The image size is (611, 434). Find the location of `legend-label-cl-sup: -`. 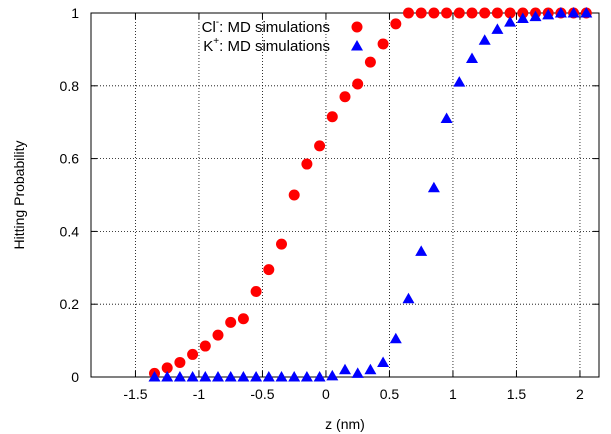

legend-label-cl-sup: - is located at coordinates (217, 22).